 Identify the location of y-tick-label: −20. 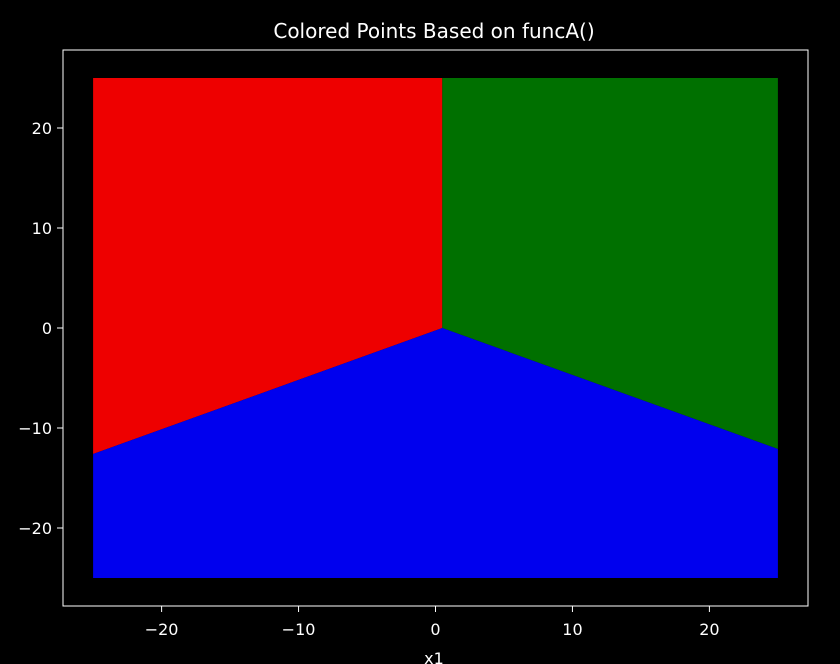
(35, 528).